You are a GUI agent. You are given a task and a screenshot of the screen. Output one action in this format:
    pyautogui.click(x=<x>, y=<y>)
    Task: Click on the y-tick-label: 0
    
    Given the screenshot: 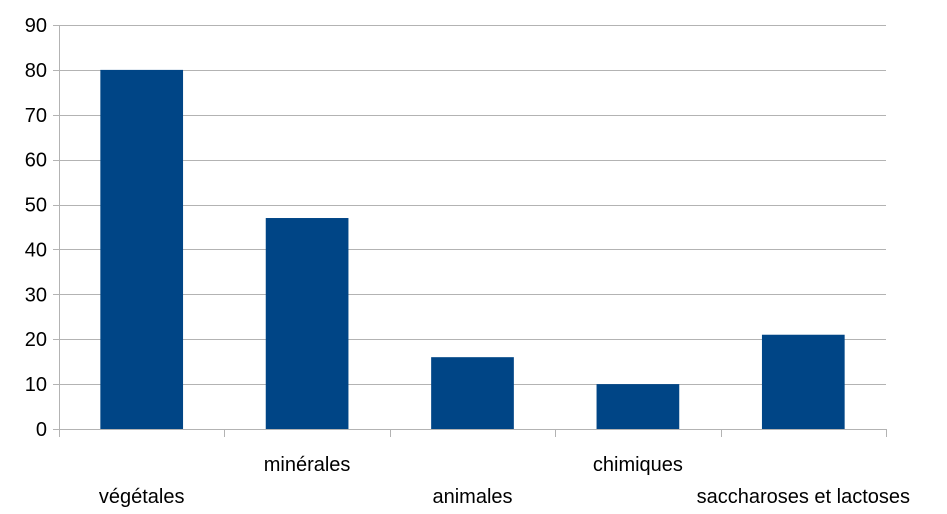 What is the action you would take?
    pyautogui.click(x=41, y=430)
    